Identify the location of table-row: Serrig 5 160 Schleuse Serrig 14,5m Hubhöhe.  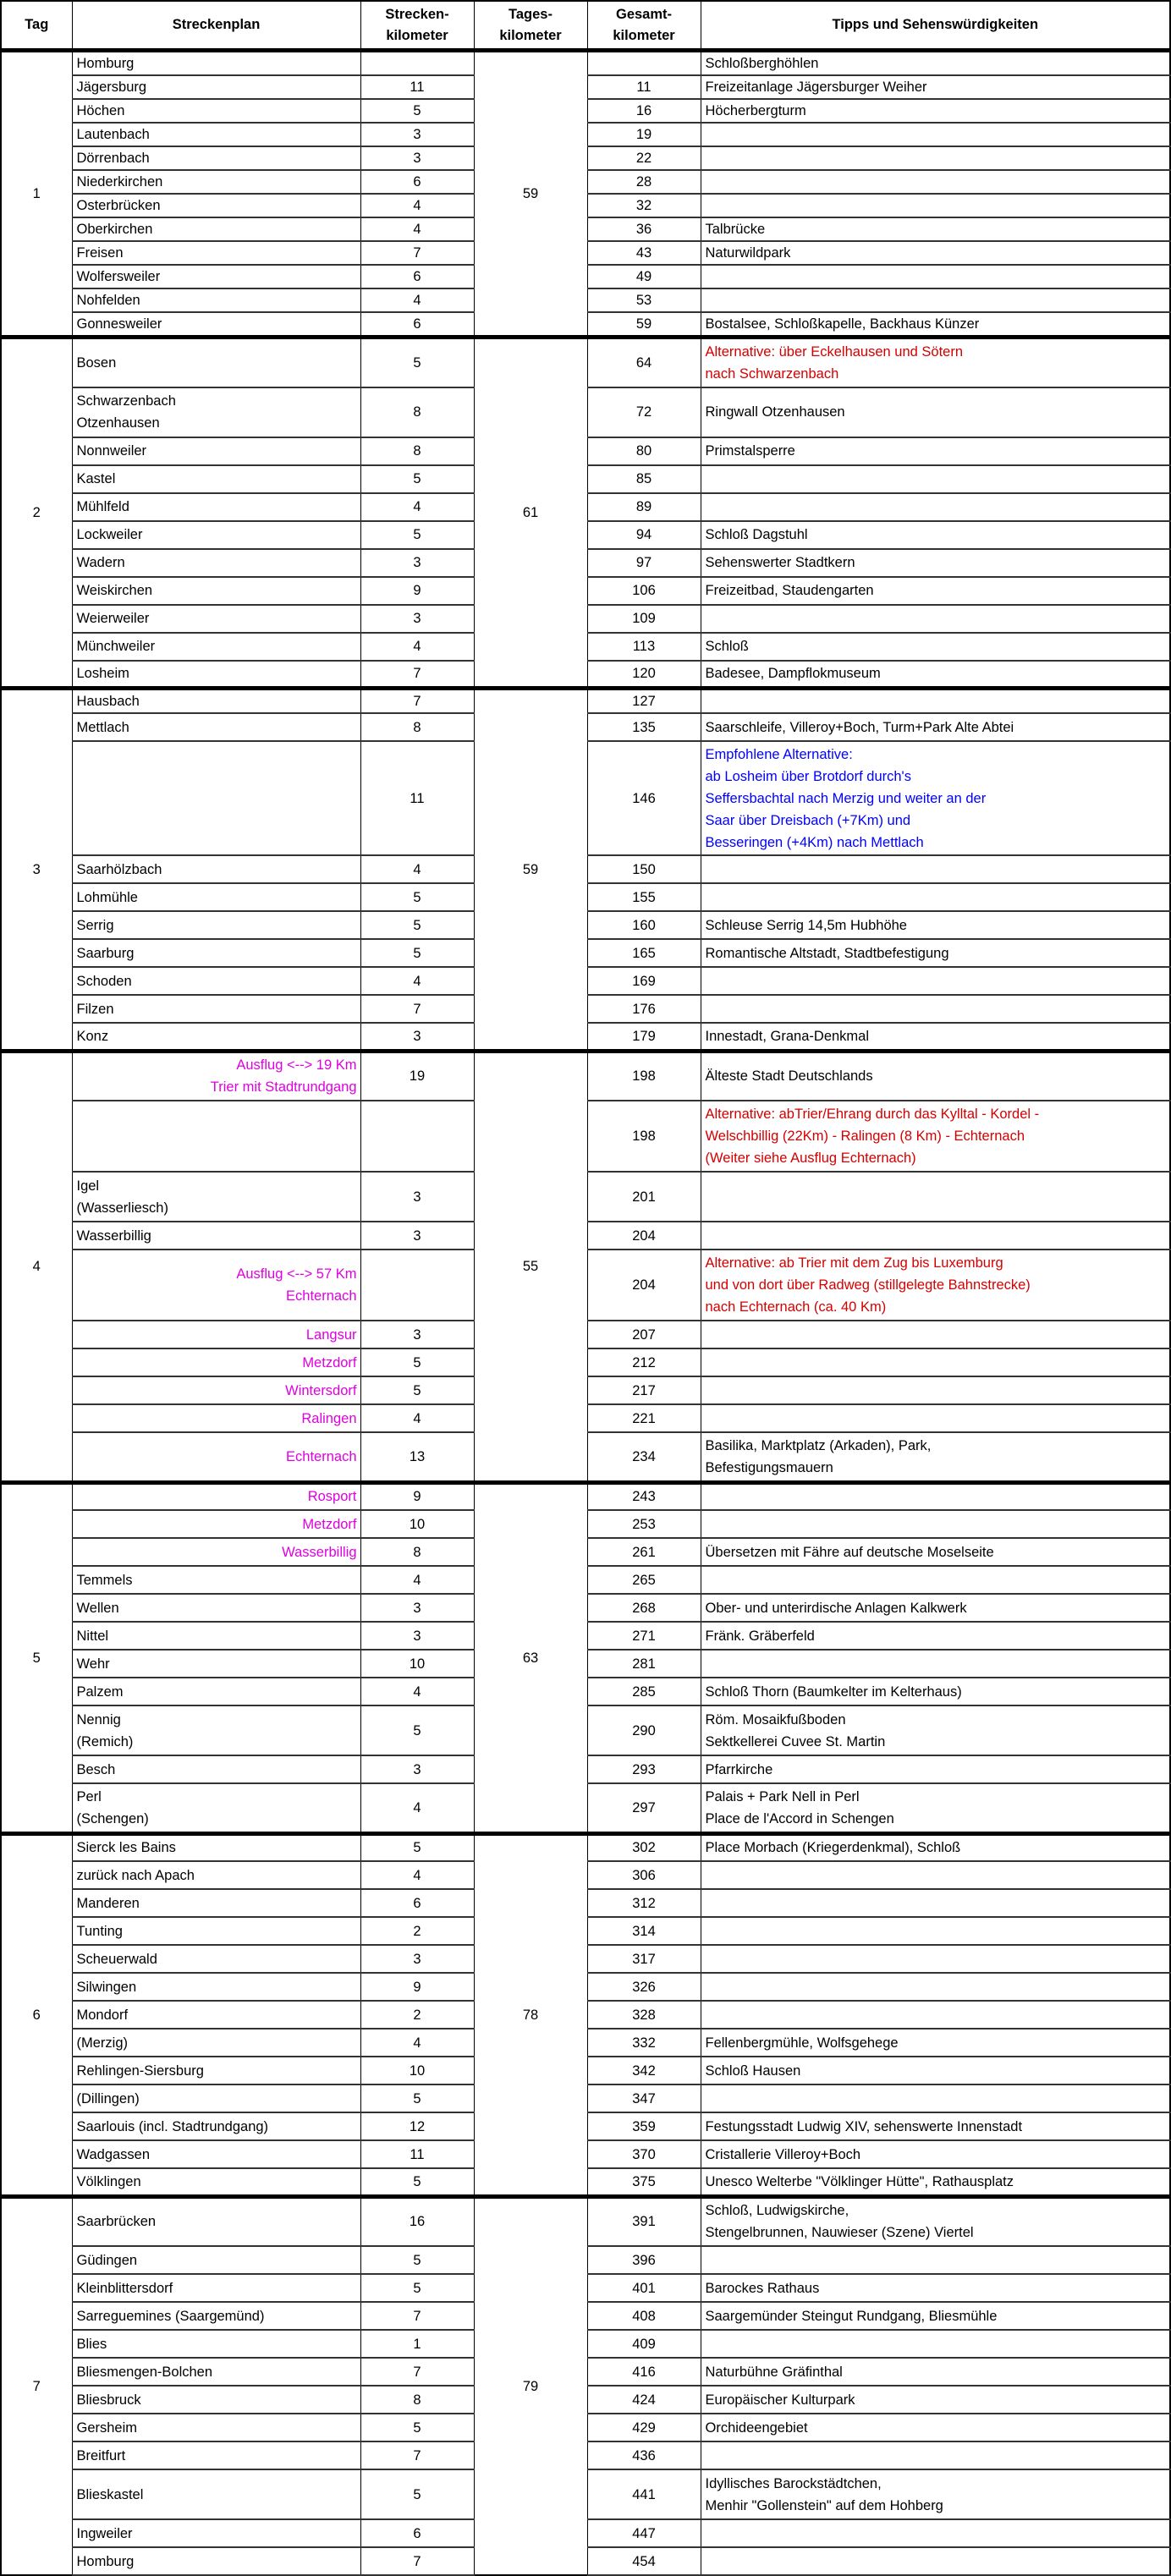
(586, 925).